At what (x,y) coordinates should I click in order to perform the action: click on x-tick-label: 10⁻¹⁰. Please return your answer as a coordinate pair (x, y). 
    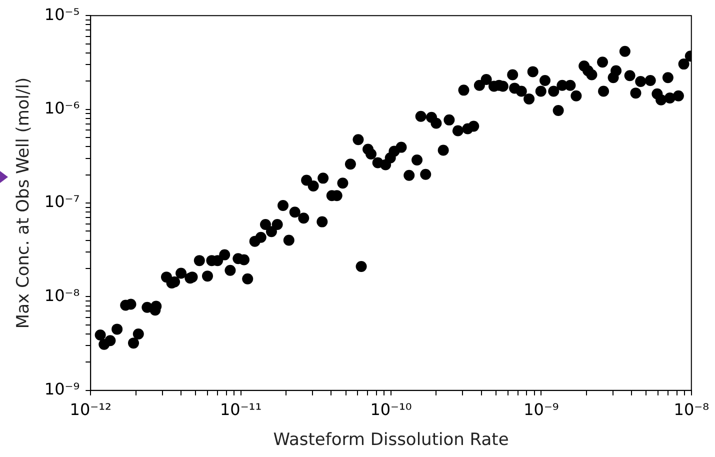
    Looking at the image, I should click on (391, 410).